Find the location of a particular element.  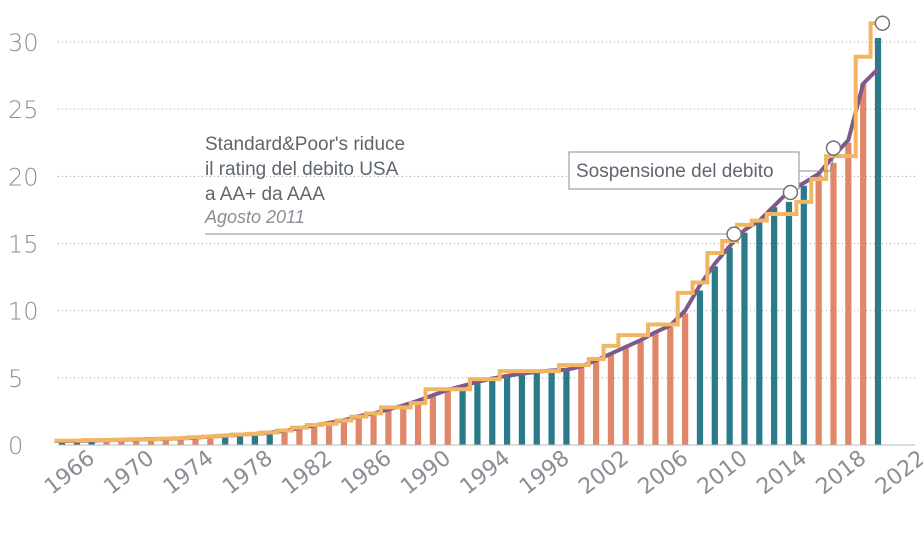

bar-1978 is located at coordinates (240, 439).